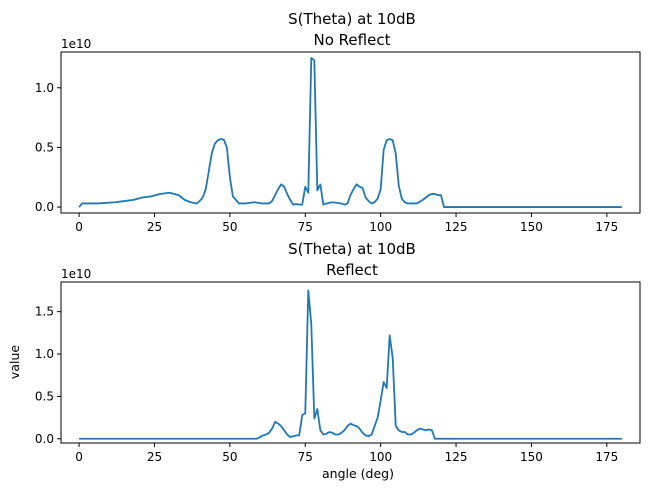 The image size is (651, 491). I want to click on y-tick-label: 1.5, so click(44, 312).